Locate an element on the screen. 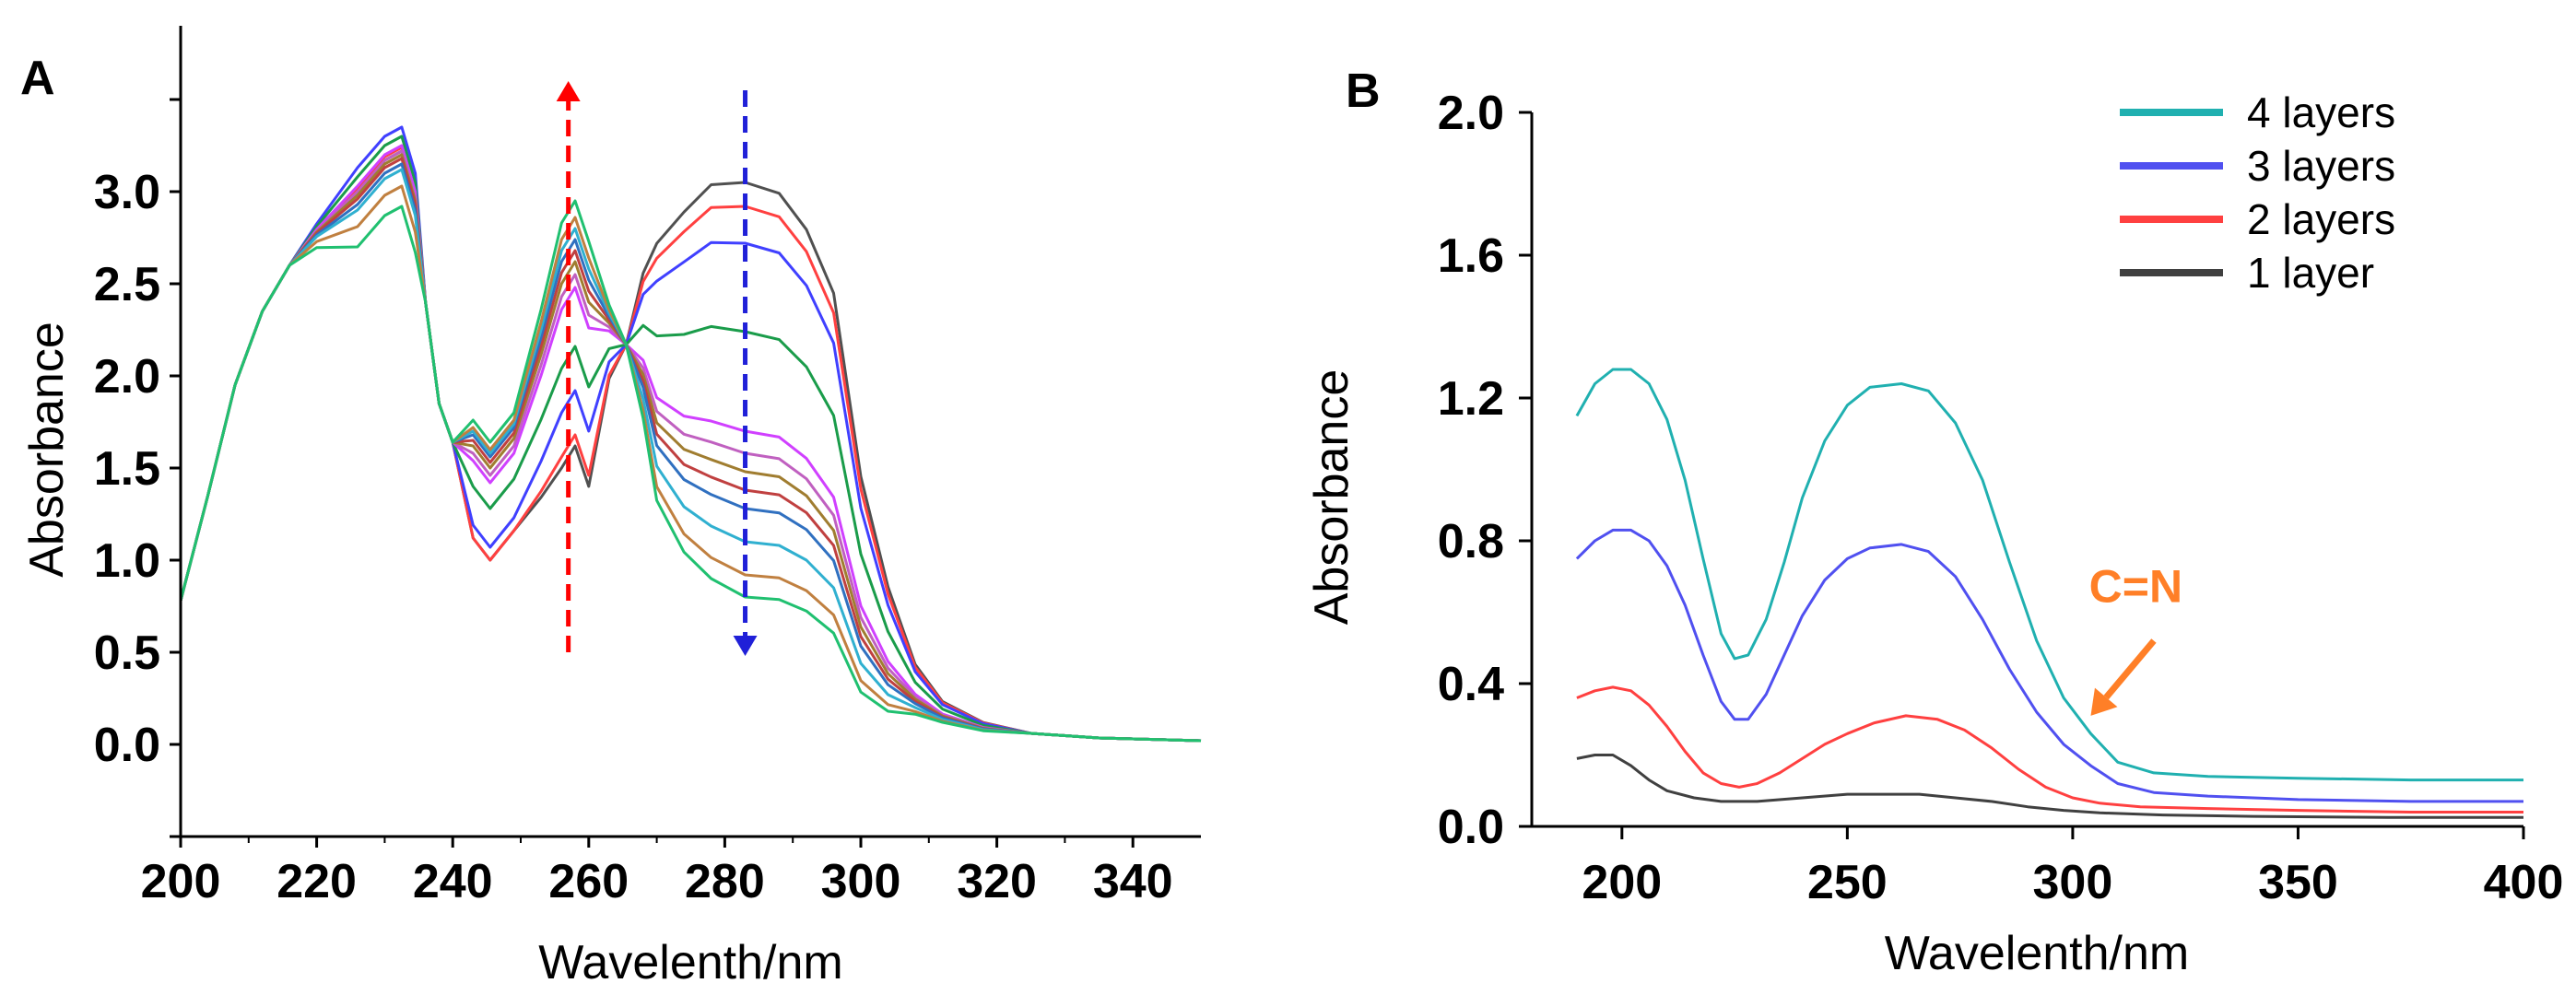  panel-a-increase-arrow-head is located at coordinates (568, 91).